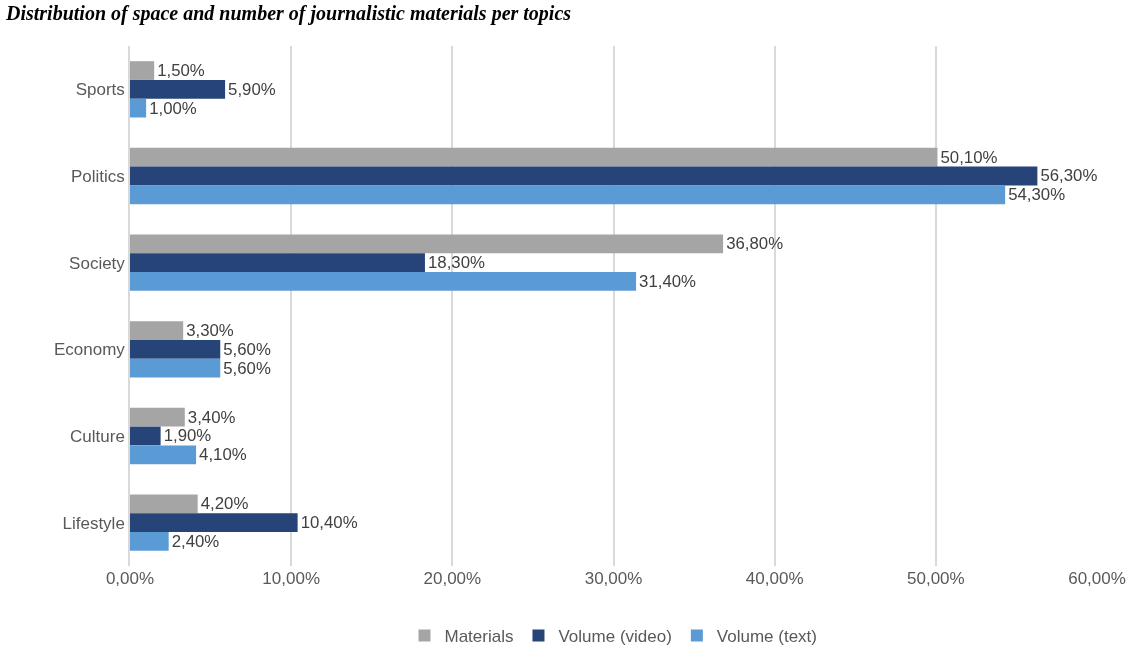 The height and width of the screenshot is (670, 1147). What do you see at coordinates (89, 350) in the screenshot?
I see `y-tick-label: Economy` at bounding box center [89, 350].